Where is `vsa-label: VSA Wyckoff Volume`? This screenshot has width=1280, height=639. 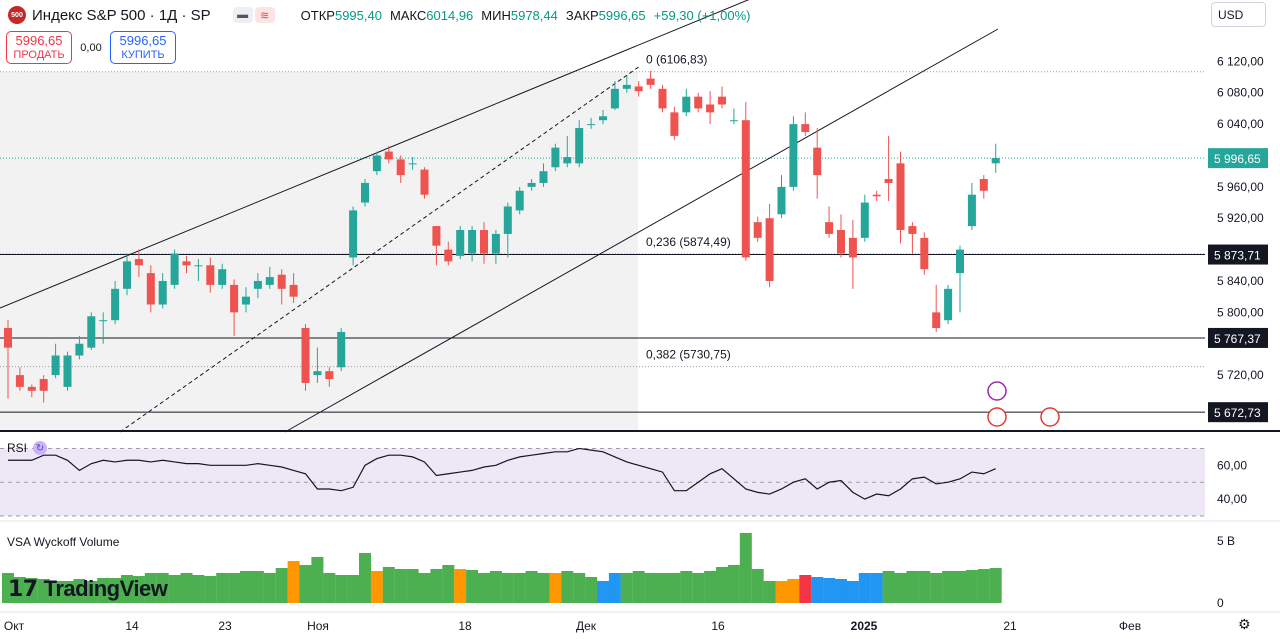 vsa-label: VSA Wyckoff Volume is located at coordinates (63, 542).